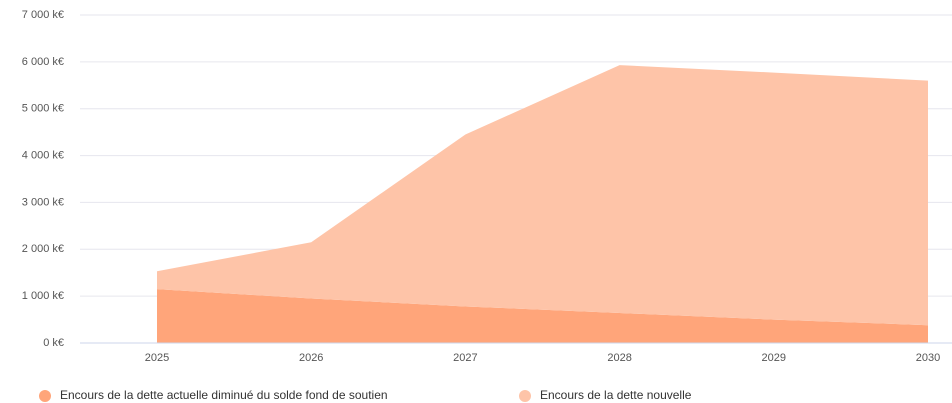 Image resolution: width=952 pixels, height=403 pixels. I want to click on y-tick-label: 0 k€, so click(53, 343).